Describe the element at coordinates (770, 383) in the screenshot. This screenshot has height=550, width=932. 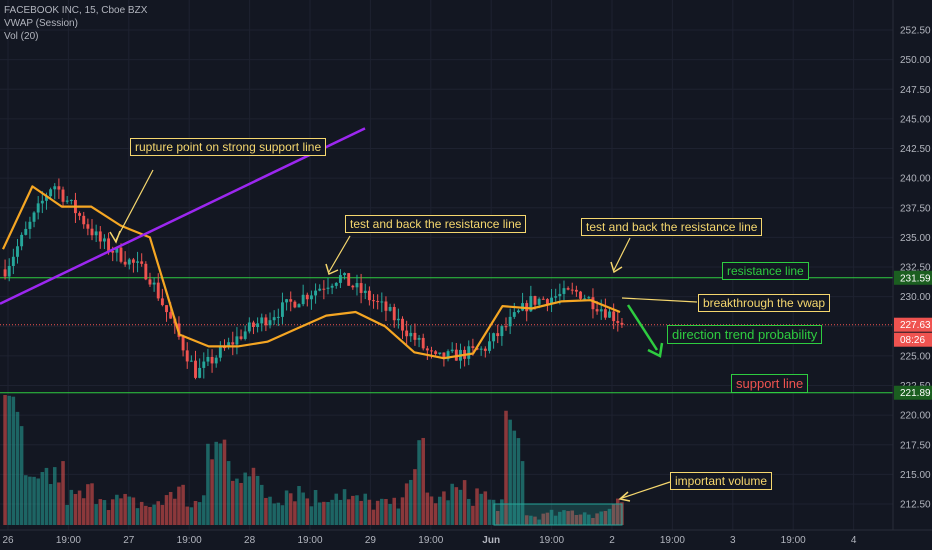
I see `support-annotation: support line` at that location.